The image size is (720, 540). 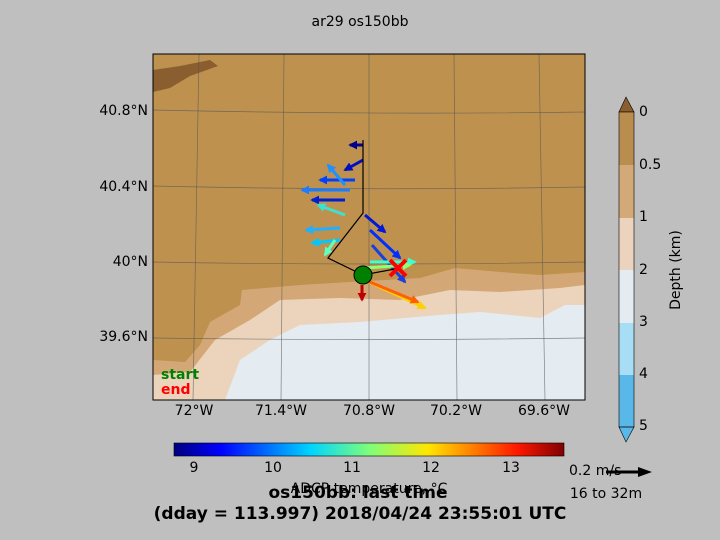 What do you see at coordinates (180, 375) in the screenshot?
I see `start-label: start` at bounding box center [180, 375].